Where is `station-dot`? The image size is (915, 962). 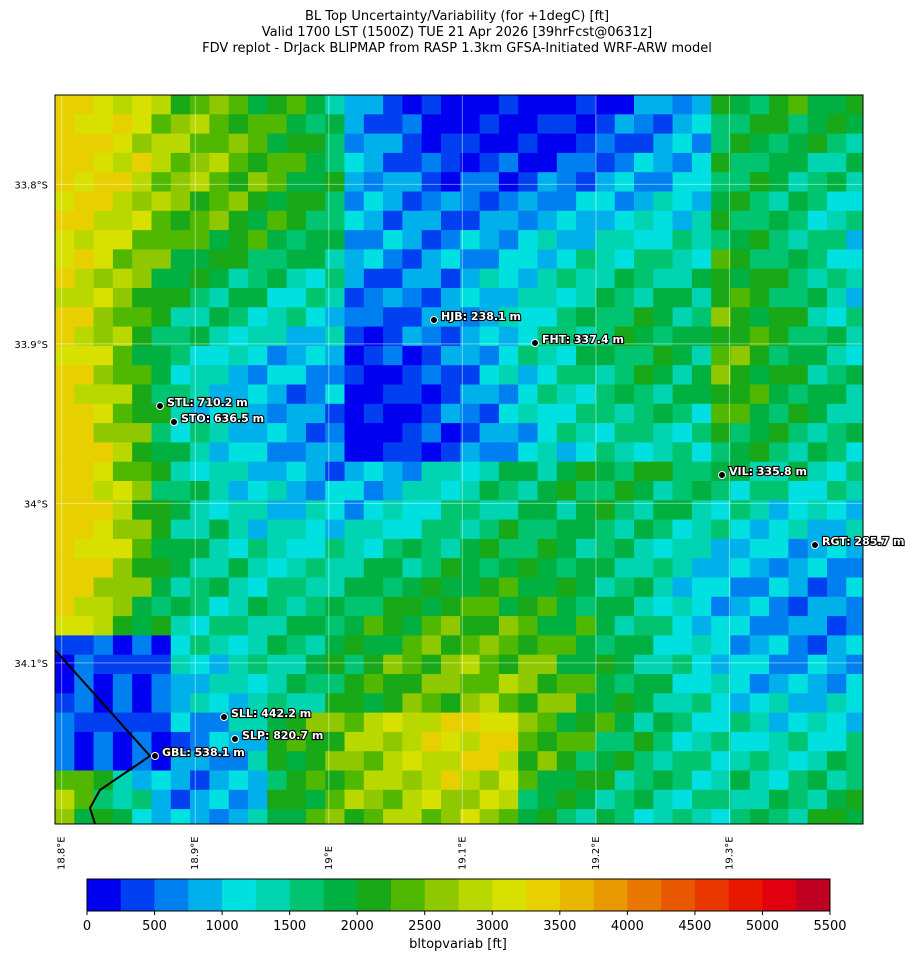 station-dot is located at coordinates (722, 475).